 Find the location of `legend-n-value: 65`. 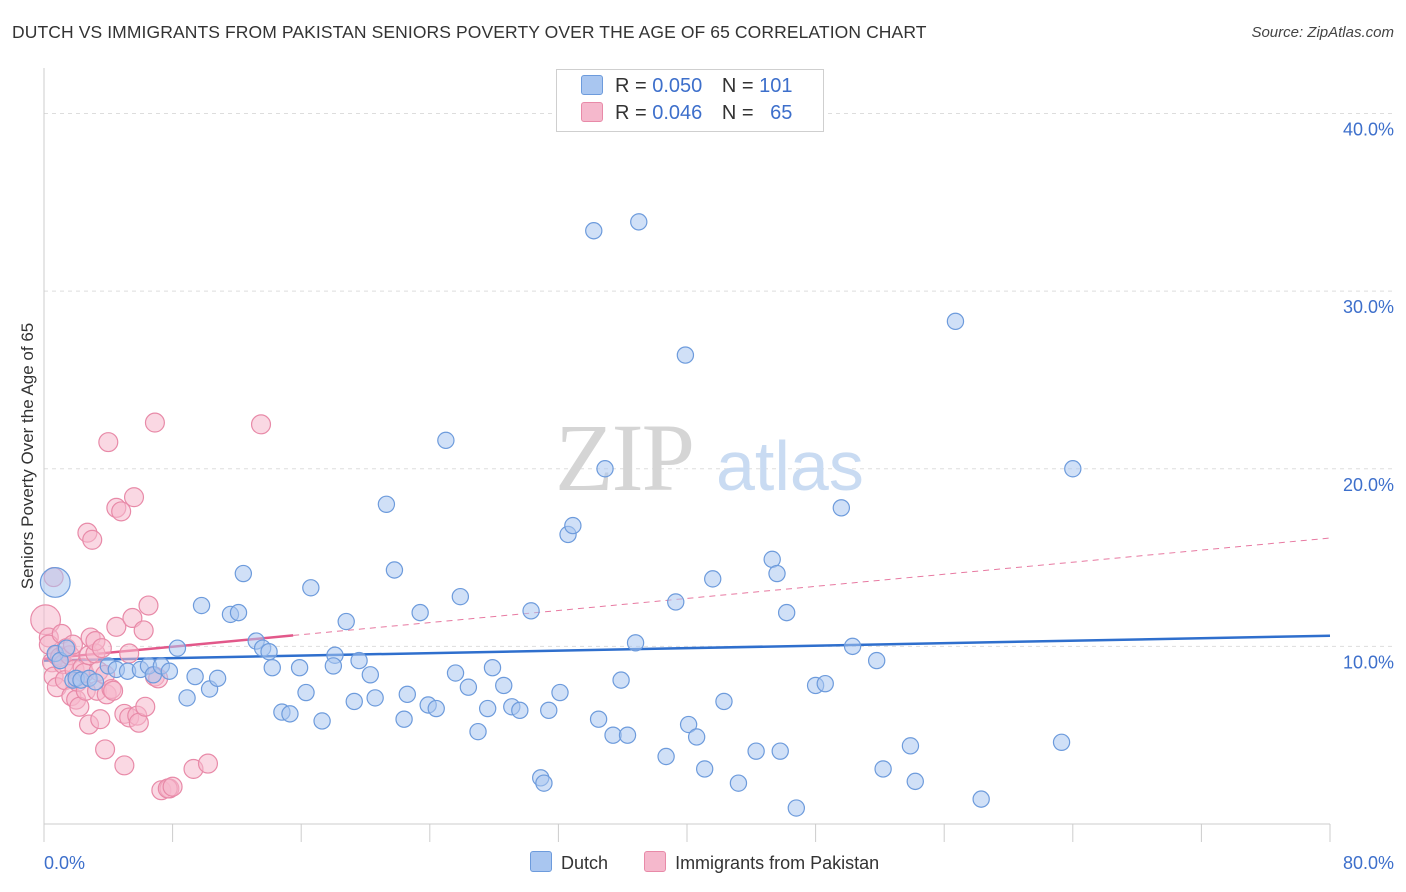

legend-n-value: 65 is located at coordinates (781, 113).